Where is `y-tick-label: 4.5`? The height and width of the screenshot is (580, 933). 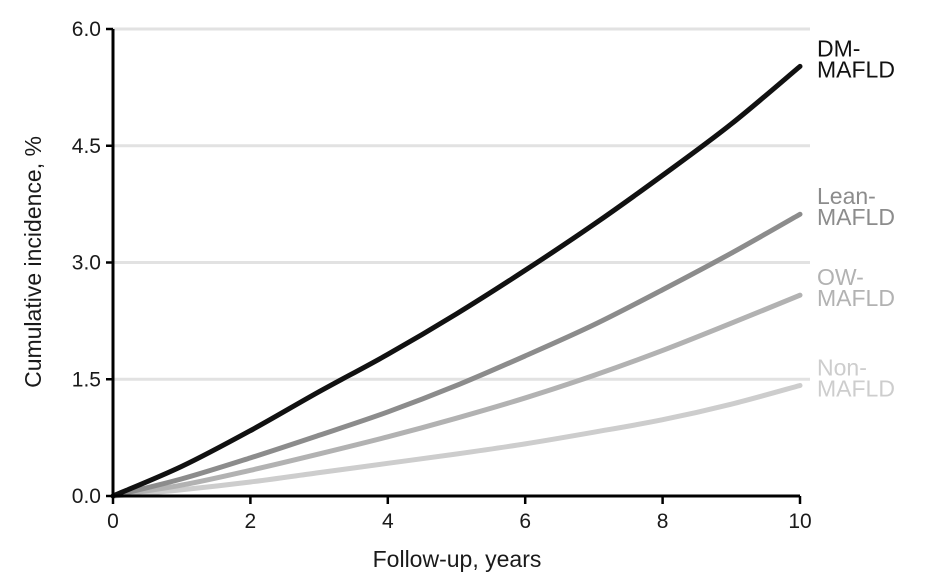 y-tick-label: 4.5 is located at coordinates (86, 146).